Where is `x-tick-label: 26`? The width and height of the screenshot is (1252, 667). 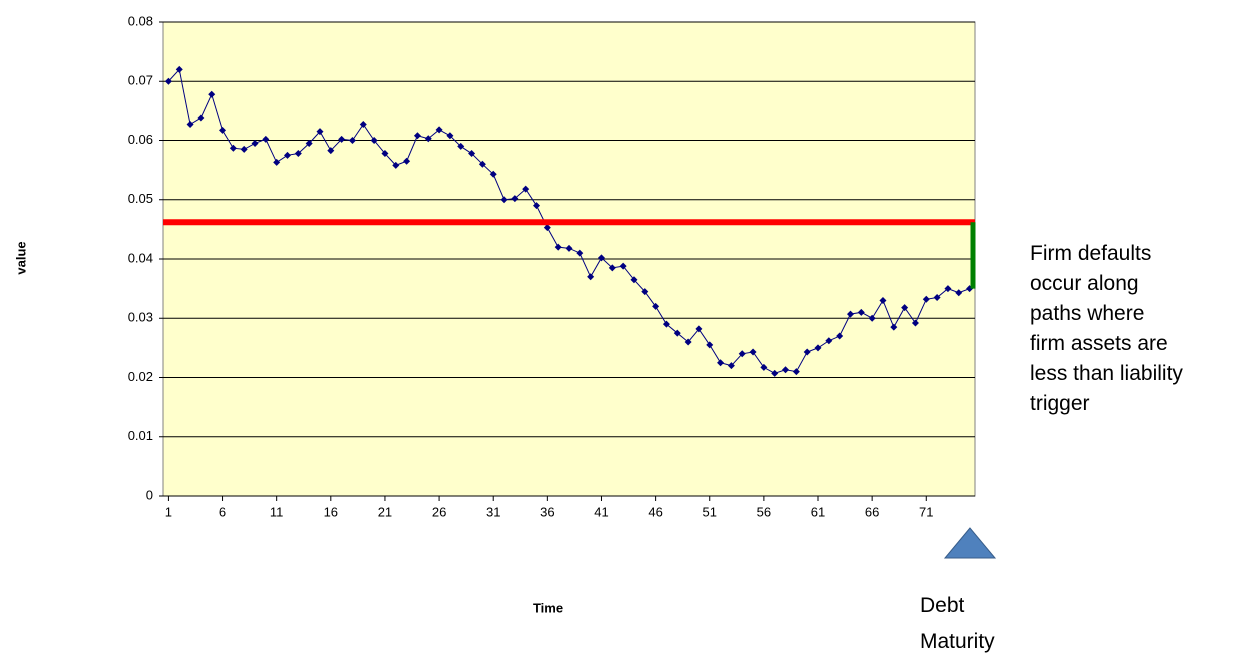
x-tick-label: 26 is located at coordinates (439, 511).